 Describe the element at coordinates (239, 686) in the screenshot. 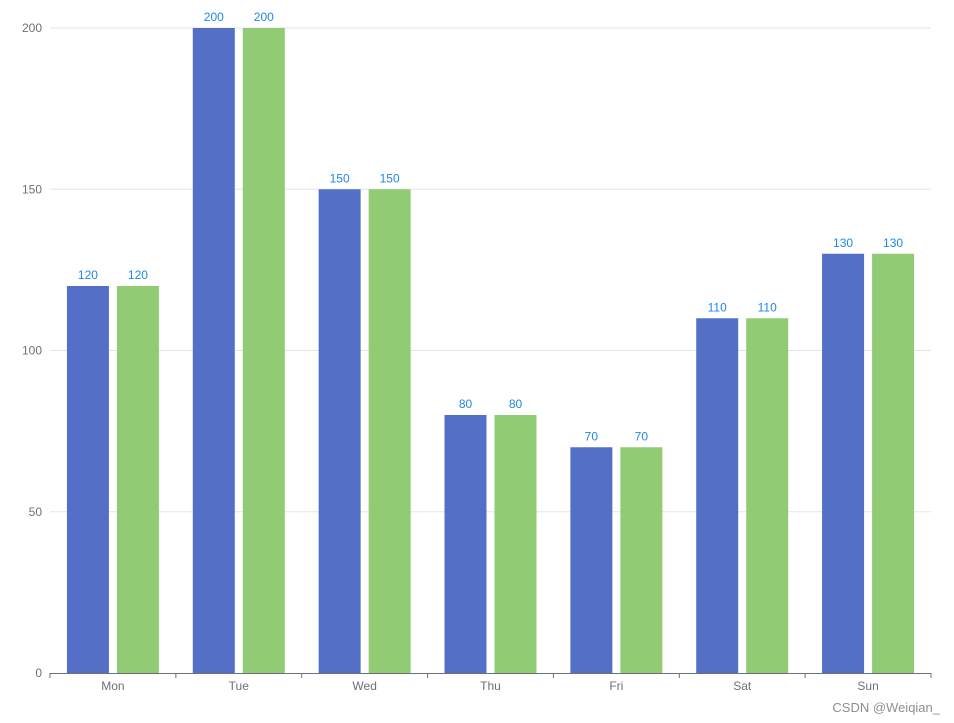

I see `x-tick-label: Tue` at that location.